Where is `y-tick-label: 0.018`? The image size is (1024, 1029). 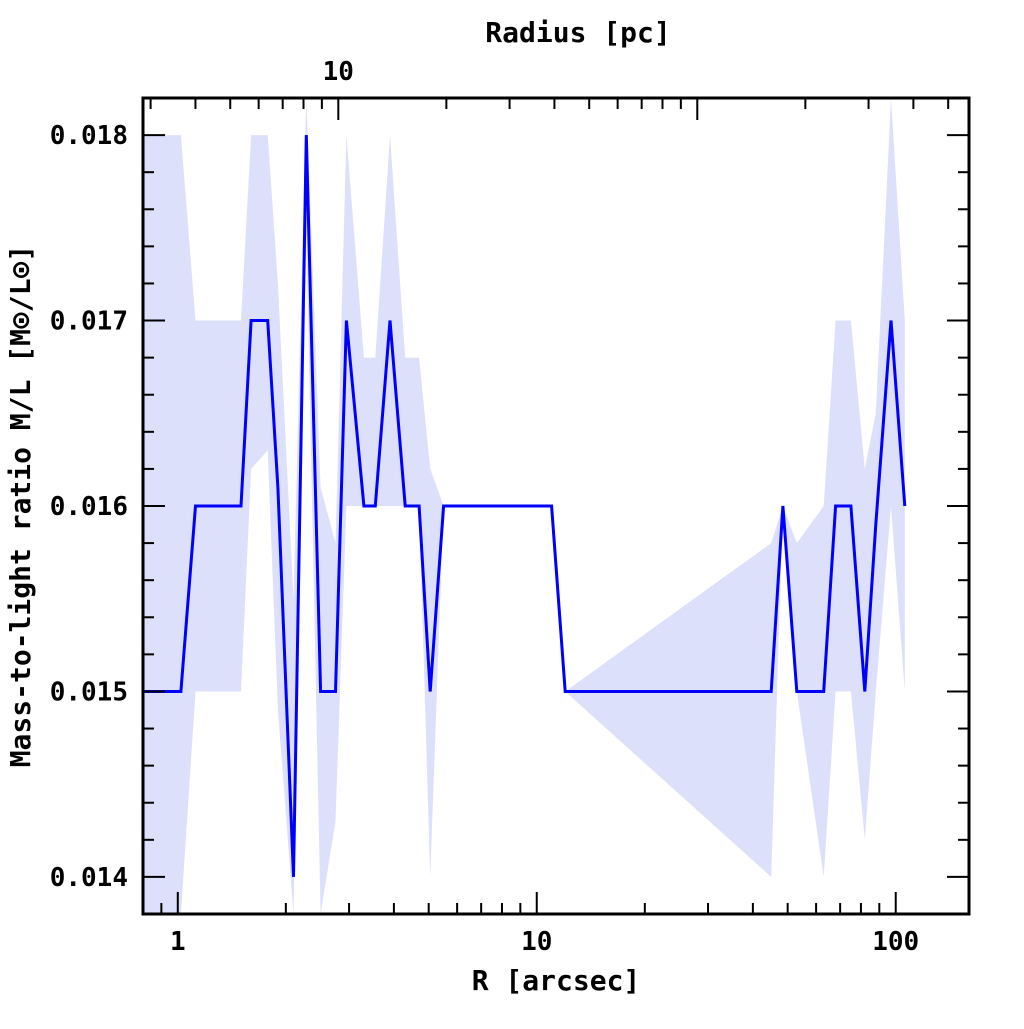
y-tick-label: 0.018 is located at coordinates (89, 136).